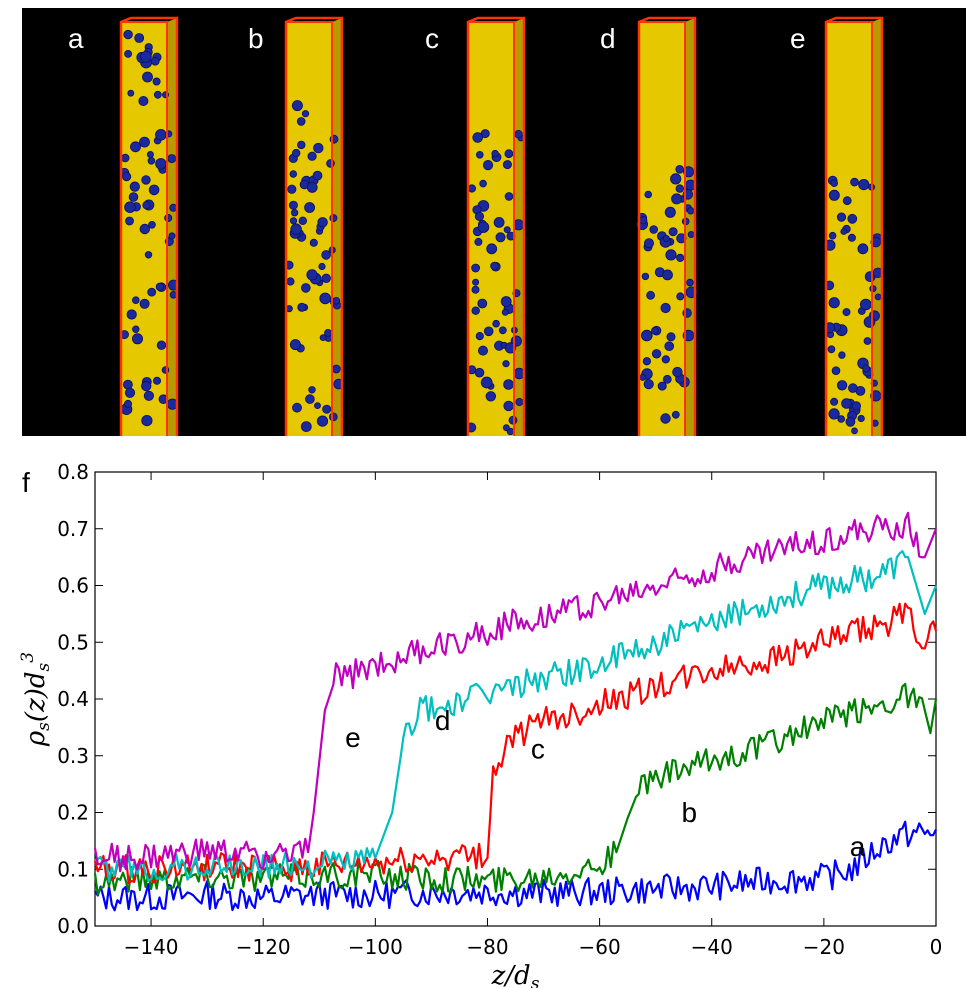 Image resolution: width=966 pixels, height=988 pixels. I want to click on curve-label-c: c, so click(538, 749).